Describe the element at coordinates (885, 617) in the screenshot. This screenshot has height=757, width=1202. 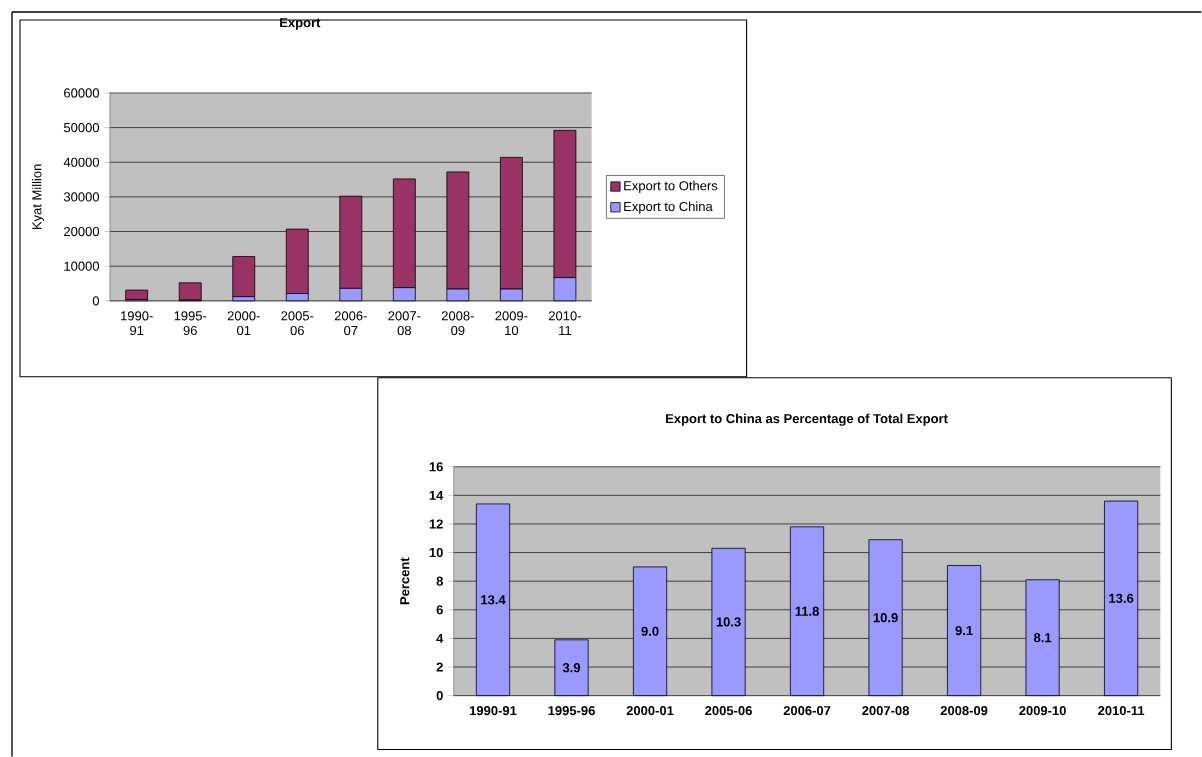
I see `data-label: 10.9` at that location.